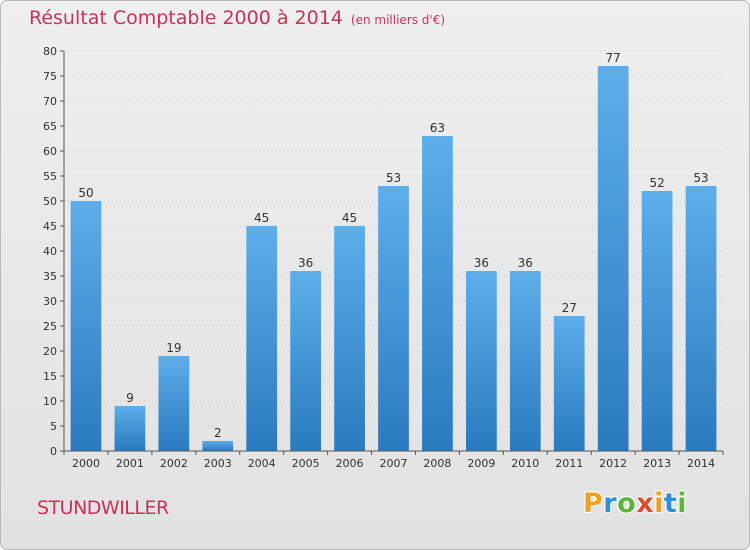 The width and height of the screenshot is (750, 550). I want to click on proxiti-logo: Proxiti, so click(635, 503).